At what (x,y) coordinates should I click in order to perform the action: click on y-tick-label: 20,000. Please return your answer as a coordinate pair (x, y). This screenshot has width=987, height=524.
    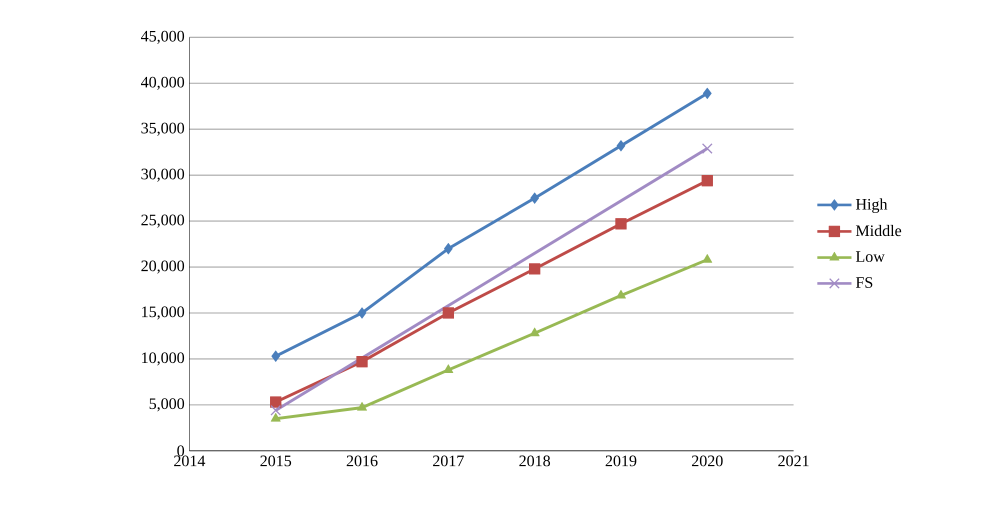
    Looking at the image, I should click on (162, 267).